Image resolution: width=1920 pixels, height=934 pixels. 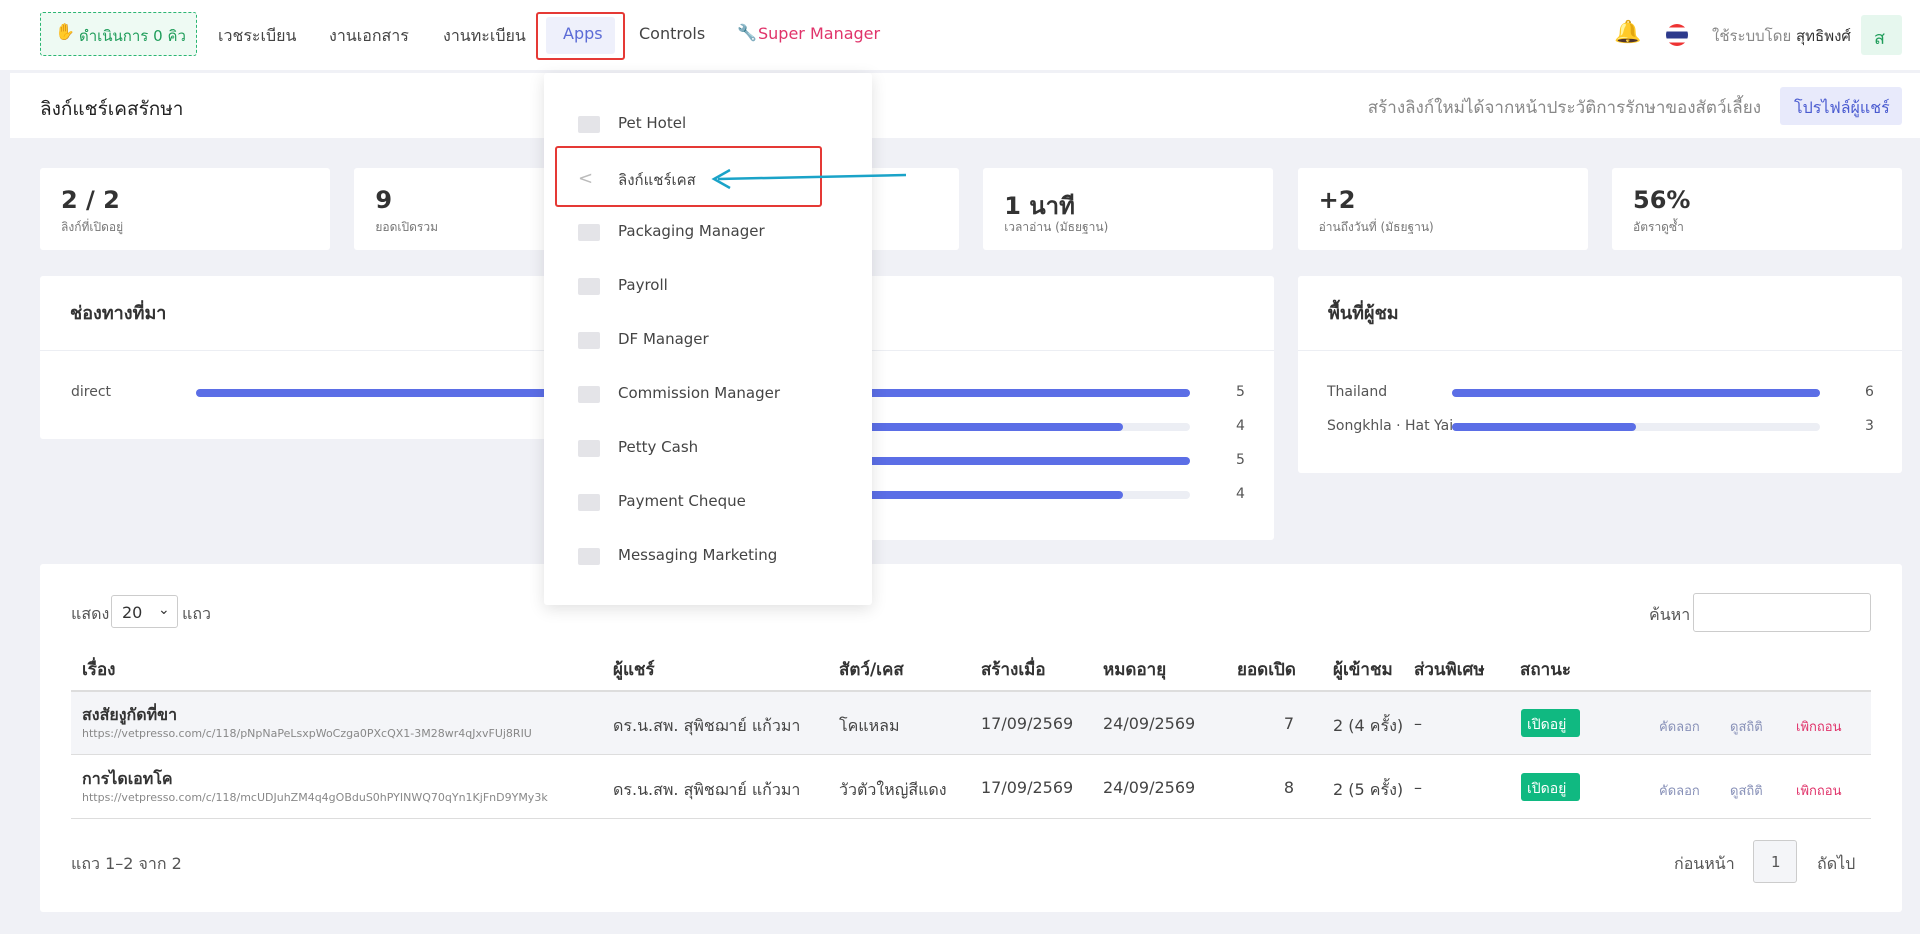 I want to click on queue-button: ✋ ดำเนินการ 0 คิว, so click(x=118, y=34).